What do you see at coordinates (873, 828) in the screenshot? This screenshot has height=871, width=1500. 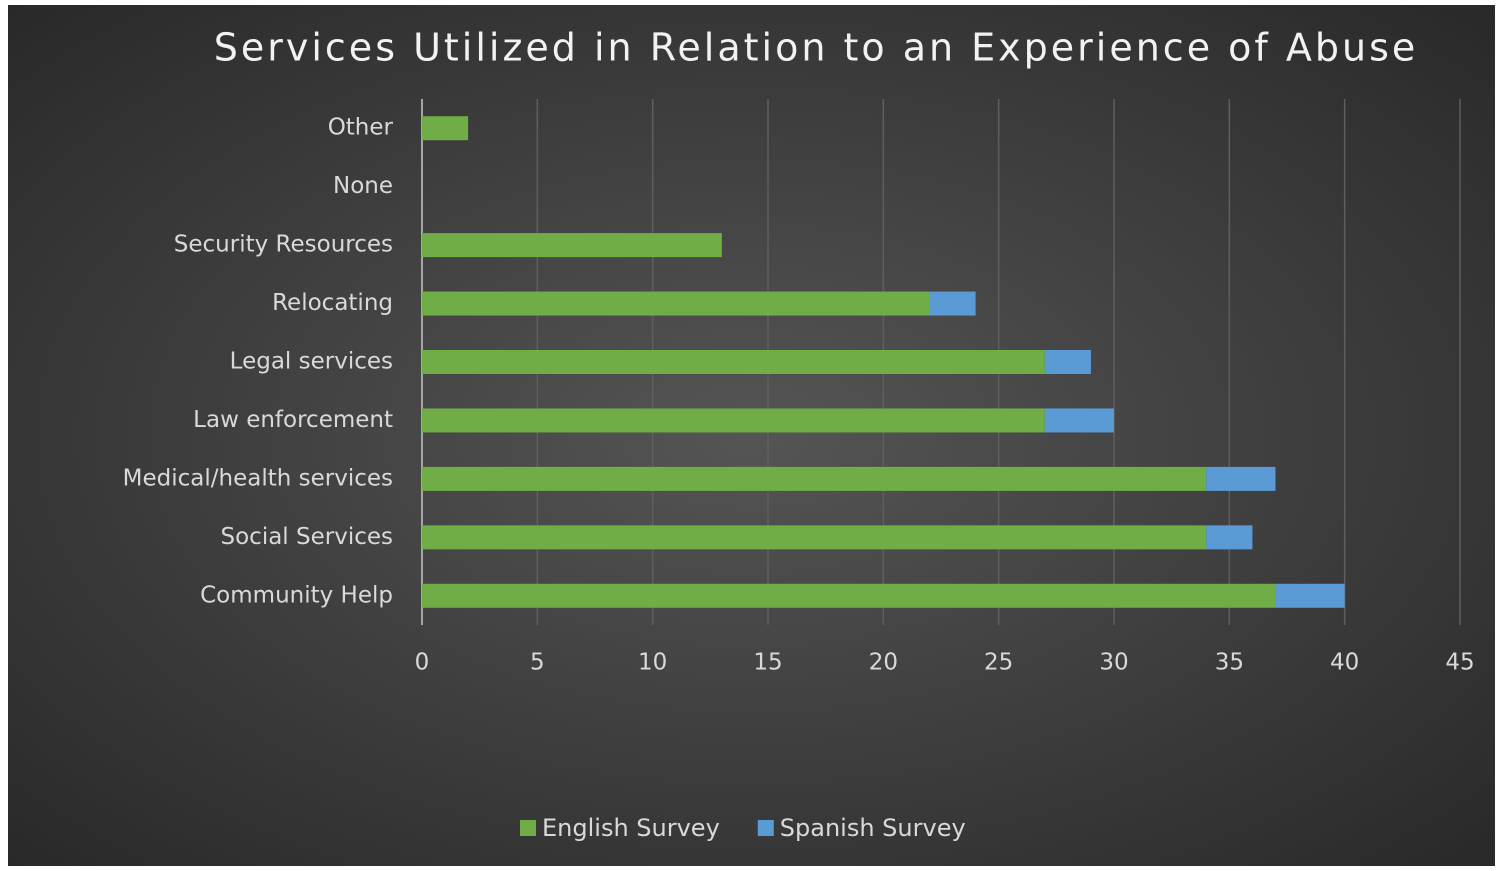 I see `legend-label: Spanish Survey` at bounding box center [873, 828].